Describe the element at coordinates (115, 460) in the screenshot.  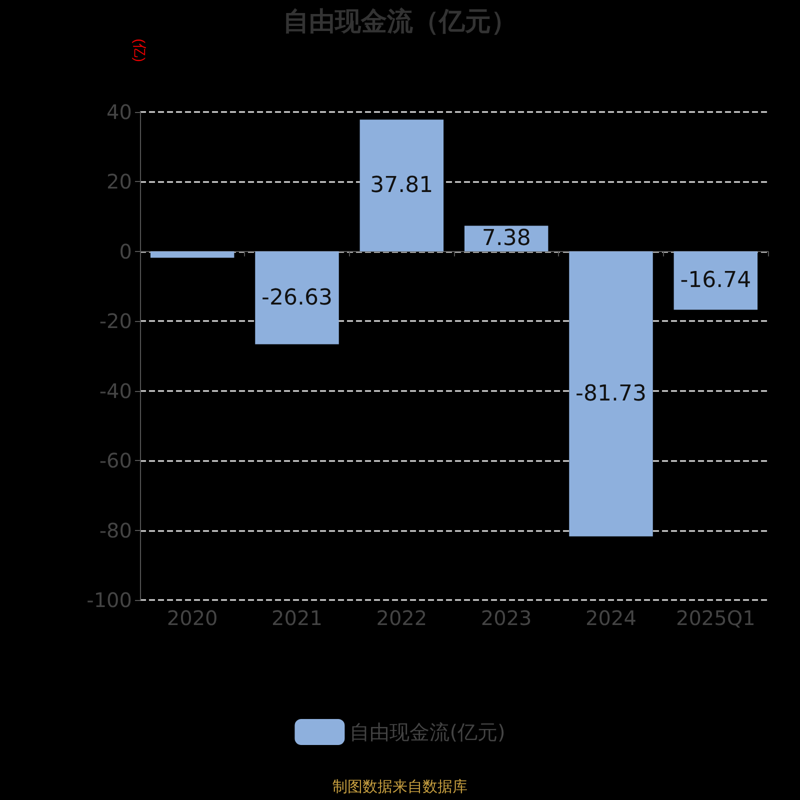
I see `y-tick-label: -60` at that location.